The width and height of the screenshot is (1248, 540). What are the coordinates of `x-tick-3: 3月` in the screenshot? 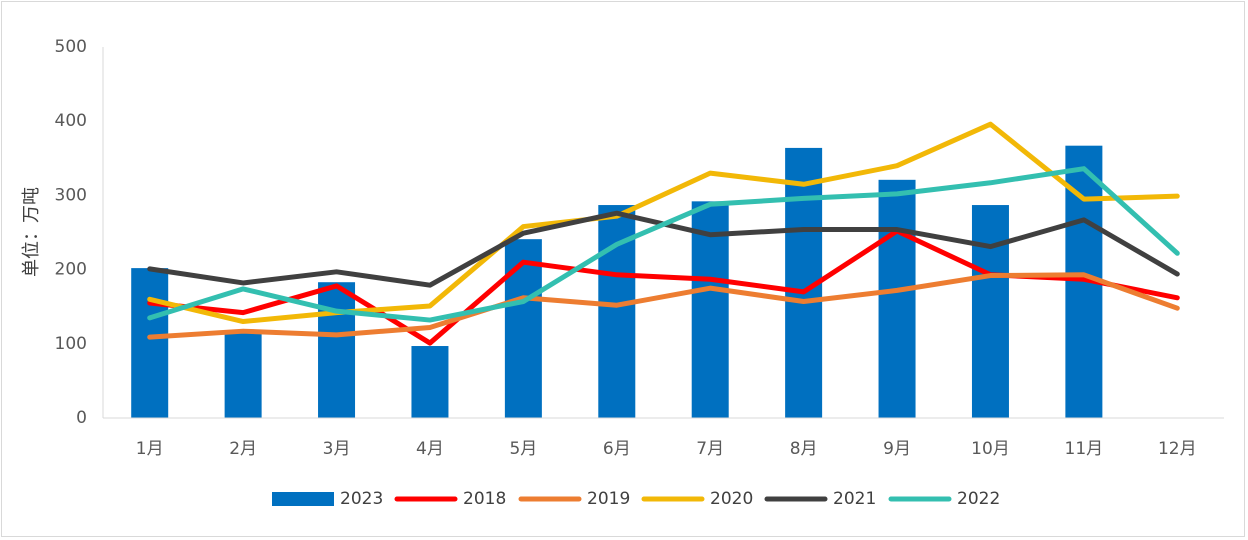 It's located at (337, 449).